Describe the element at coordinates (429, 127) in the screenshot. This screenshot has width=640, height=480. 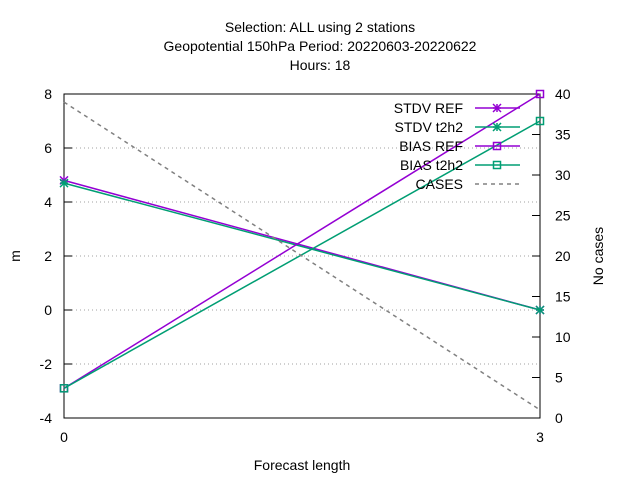
I see `legend-label: STDV t2h2` at that location.